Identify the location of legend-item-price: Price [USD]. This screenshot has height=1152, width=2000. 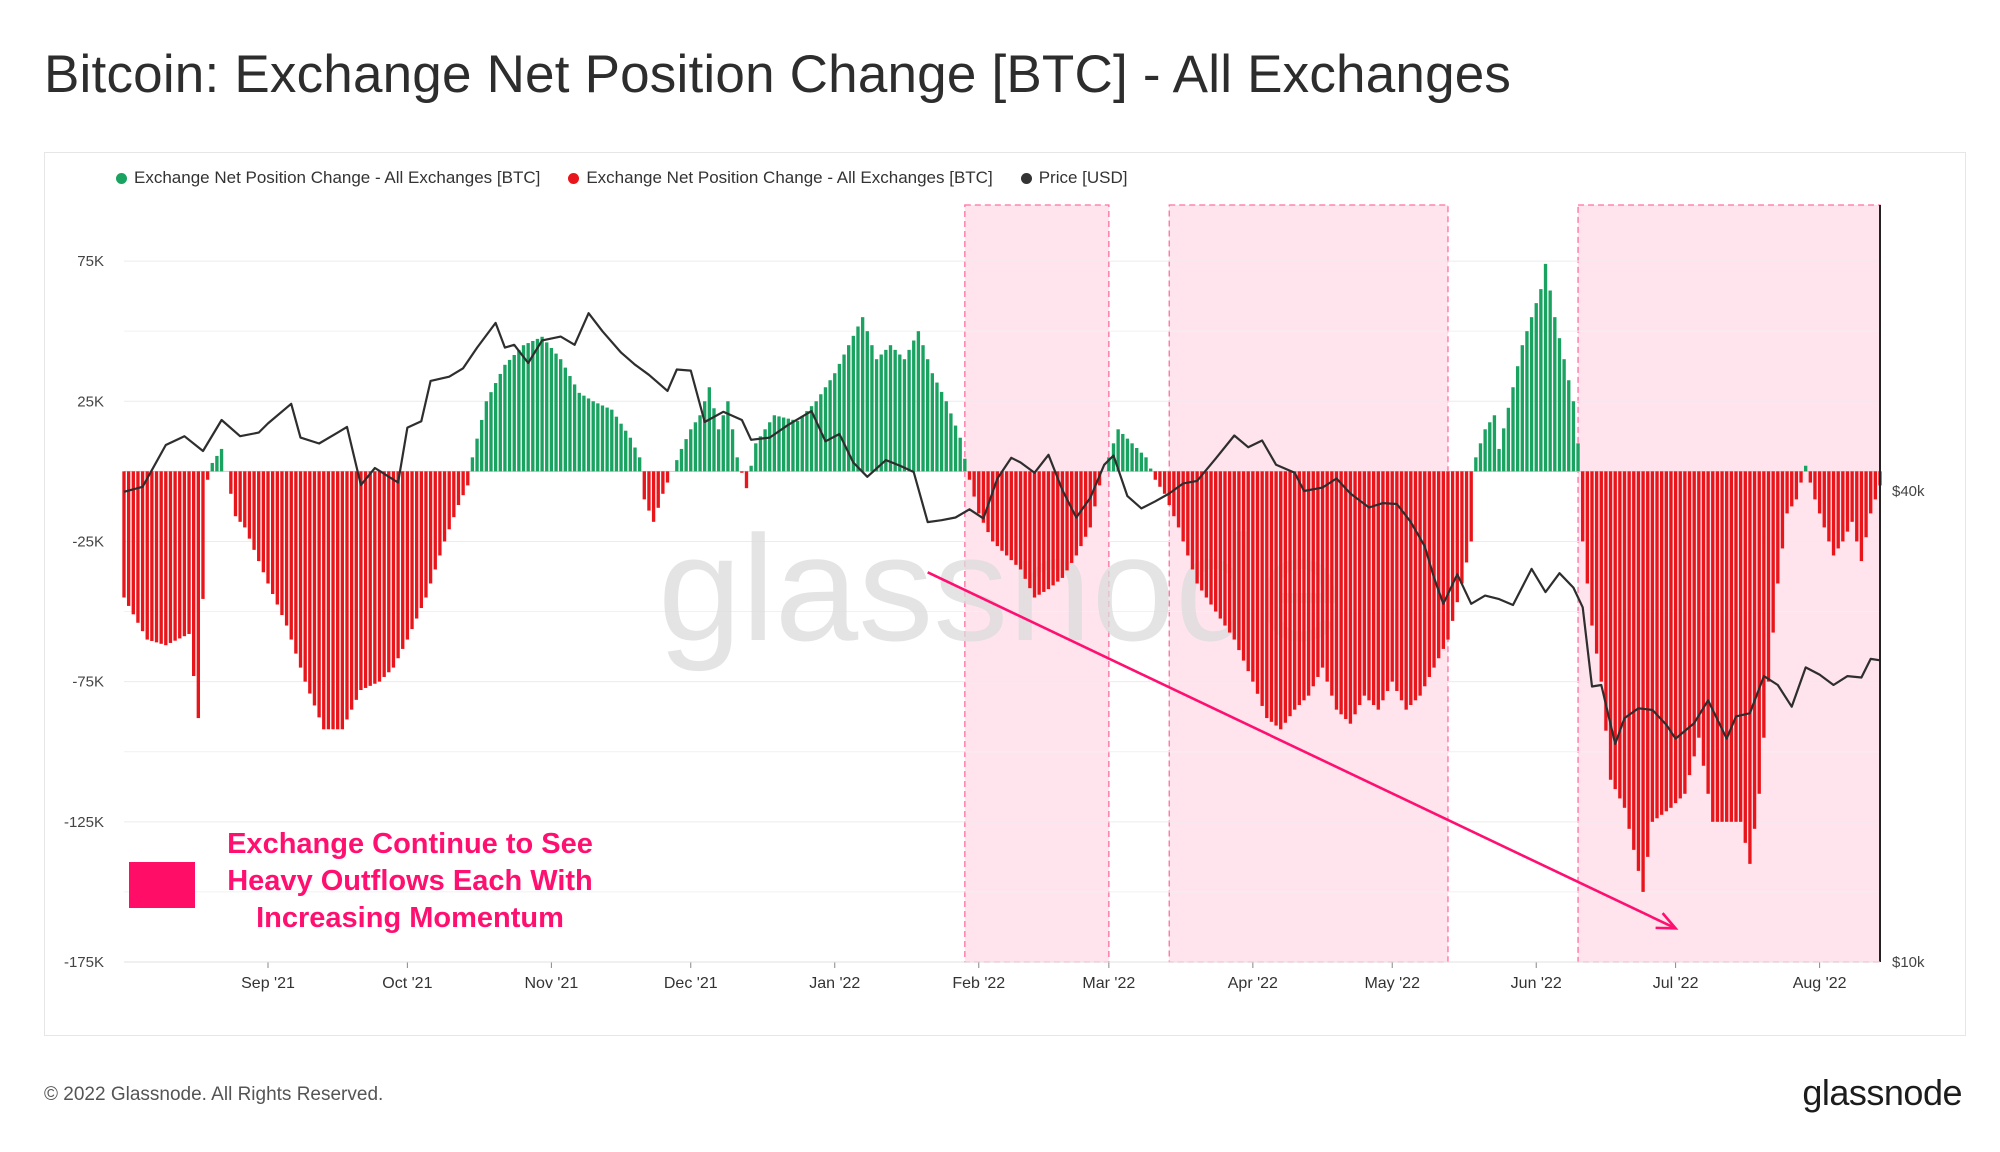
(1073, 178).